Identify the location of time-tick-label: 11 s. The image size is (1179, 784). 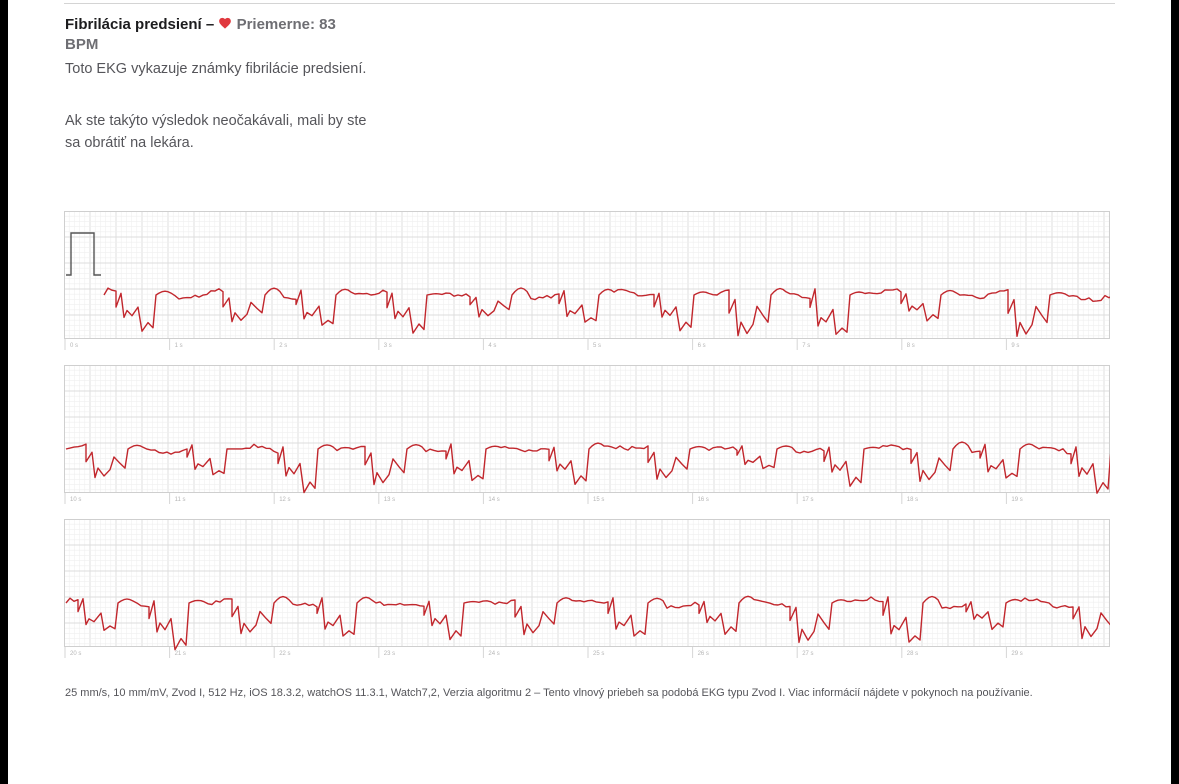
(180, 500).